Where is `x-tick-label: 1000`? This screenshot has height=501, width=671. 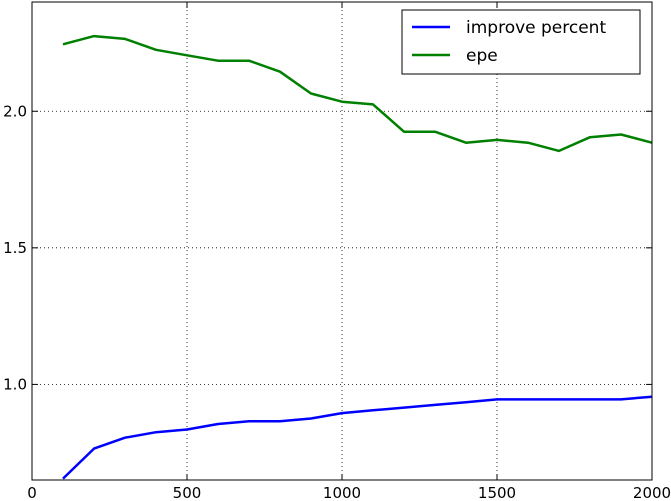
x-tick-label: 1000 is located at coordinates (342, 492).